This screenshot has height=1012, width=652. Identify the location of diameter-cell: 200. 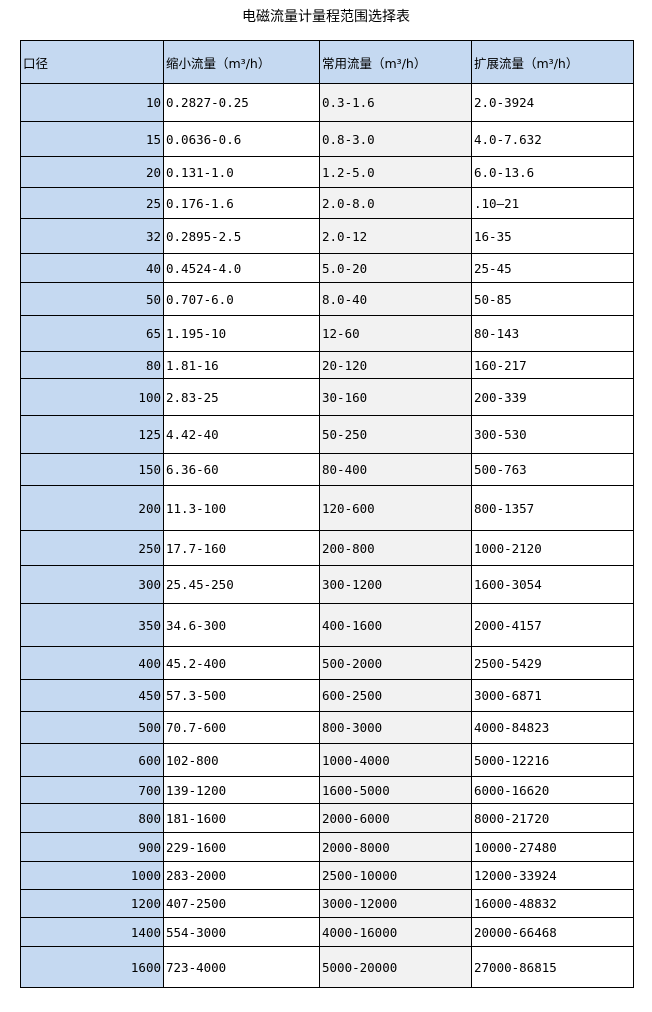
(92, 508).